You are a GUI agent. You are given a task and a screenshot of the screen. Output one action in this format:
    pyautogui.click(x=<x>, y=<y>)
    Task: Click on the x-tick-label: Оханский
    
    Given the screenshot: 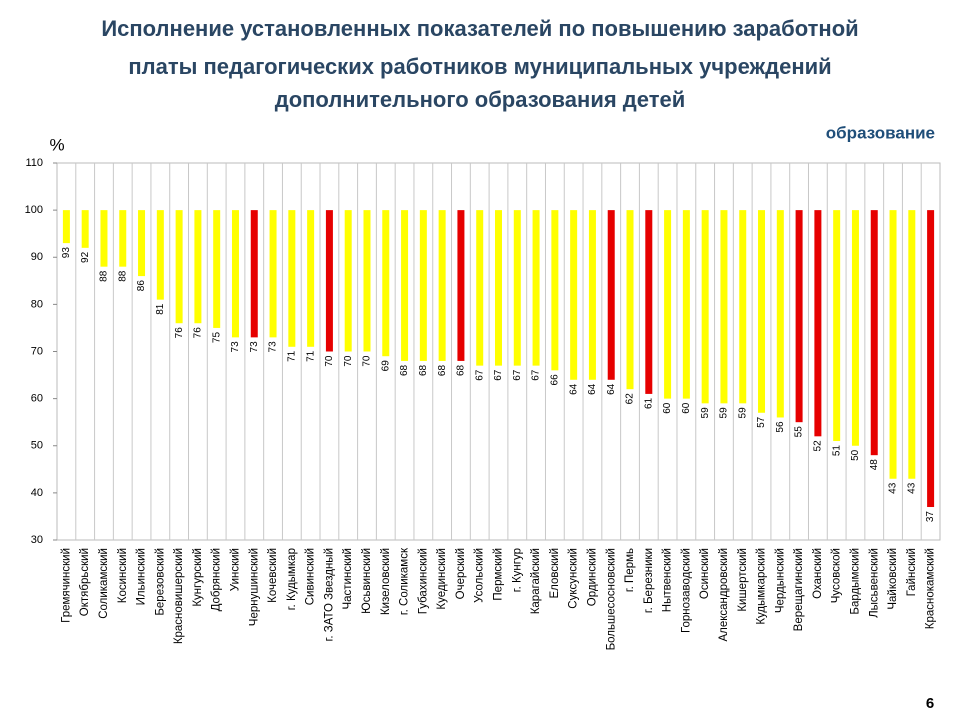 What is the action you would take?
    pyautogui.click(x=818, y=573)
    